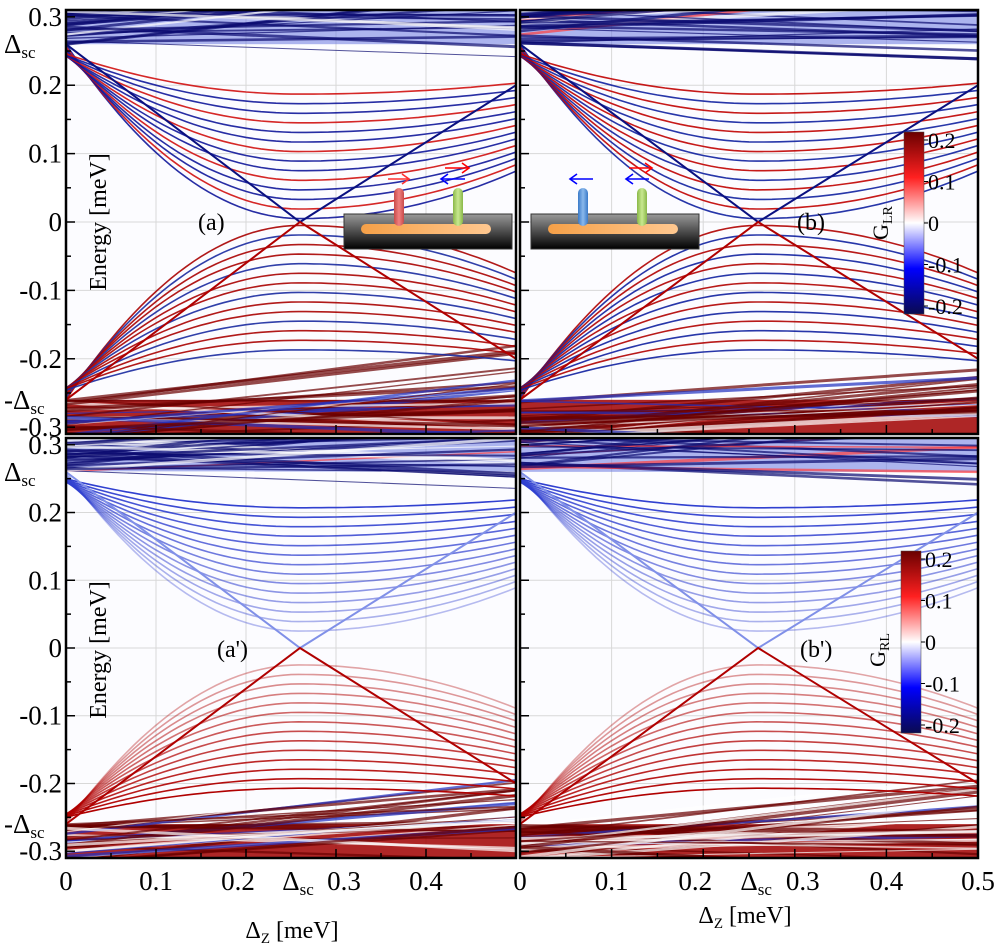  What do you see at coordinates (754, 882) in the screenshot?
I see `x-axis-right: 0 0.1 0.2 0.3 0.4 0.5 Δsc` at bounding box center [754, 882].